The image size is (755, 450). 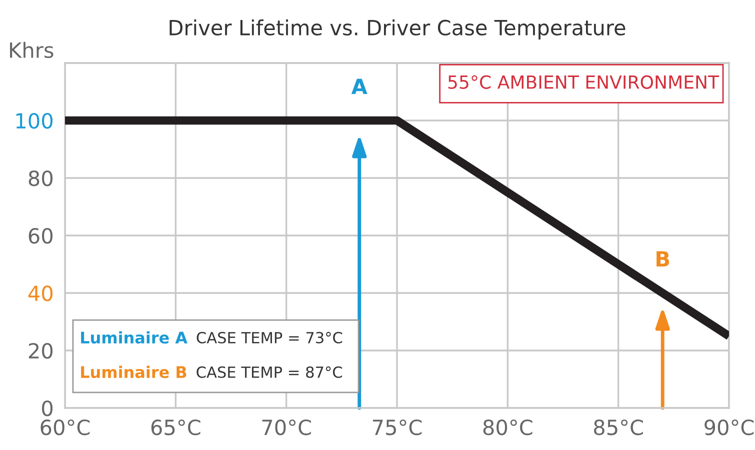 What do you see at coordinates (65, 427) in the screenshot?
I see `x-tick-label: 60°C` at bounding box center [65, 427].